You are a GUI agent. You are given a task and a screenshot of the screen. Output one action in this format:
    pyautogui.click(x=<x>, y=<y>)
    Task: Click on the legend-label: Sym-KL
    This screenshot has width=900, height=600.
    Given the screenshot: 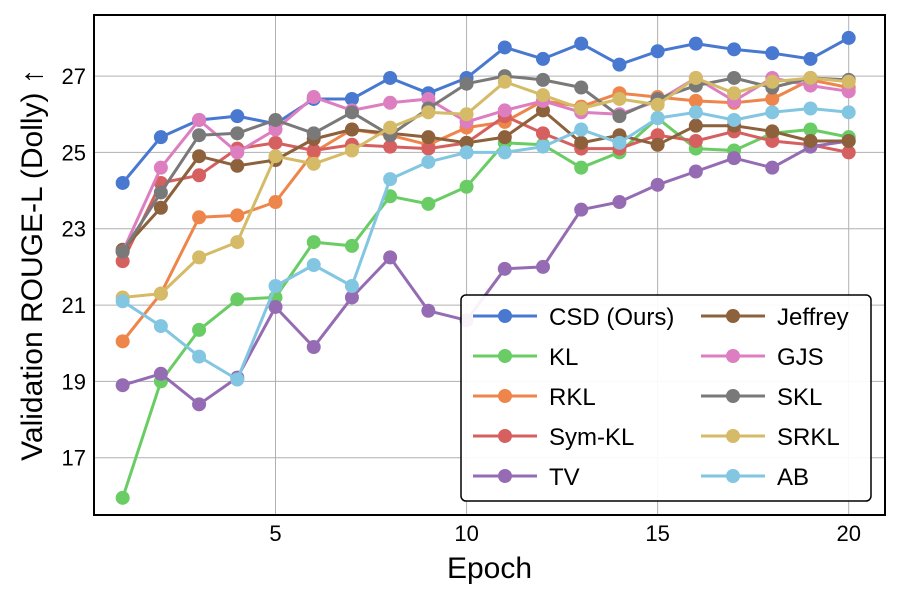 What is the action you would take?
    pyautogui.click(x=591, y=437)
    